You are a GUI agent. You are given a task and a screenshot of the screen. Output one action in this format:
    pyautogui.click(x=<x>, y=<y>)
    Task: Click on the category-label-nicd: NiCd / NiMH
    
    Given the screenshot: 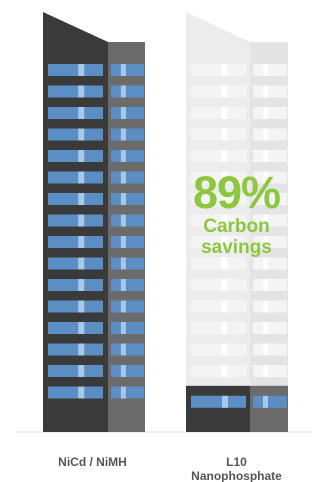 What is the action you would take?
    pyautogui.click(x=92, y=462)
    